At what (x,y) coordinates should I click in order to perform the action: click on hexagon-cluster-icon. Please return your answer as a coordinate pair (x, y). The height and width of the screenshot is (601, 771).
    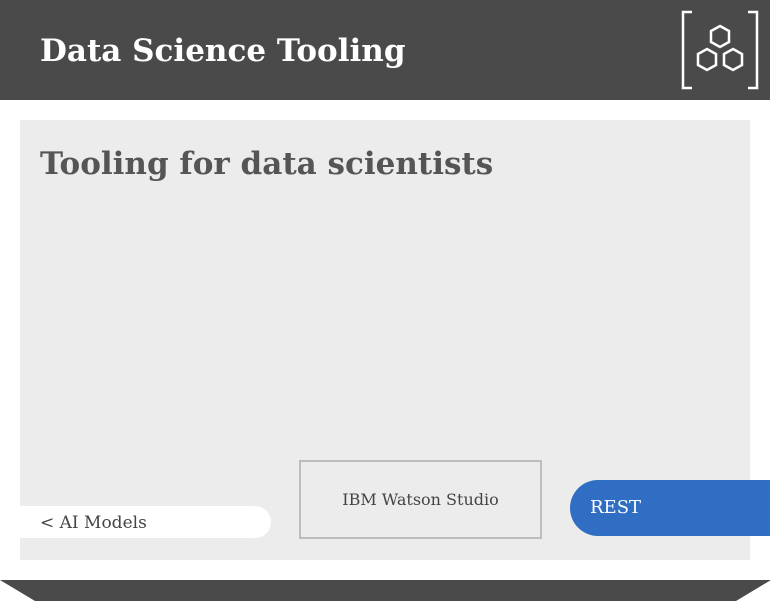
    Looking at the image, I should click on (720, 50).